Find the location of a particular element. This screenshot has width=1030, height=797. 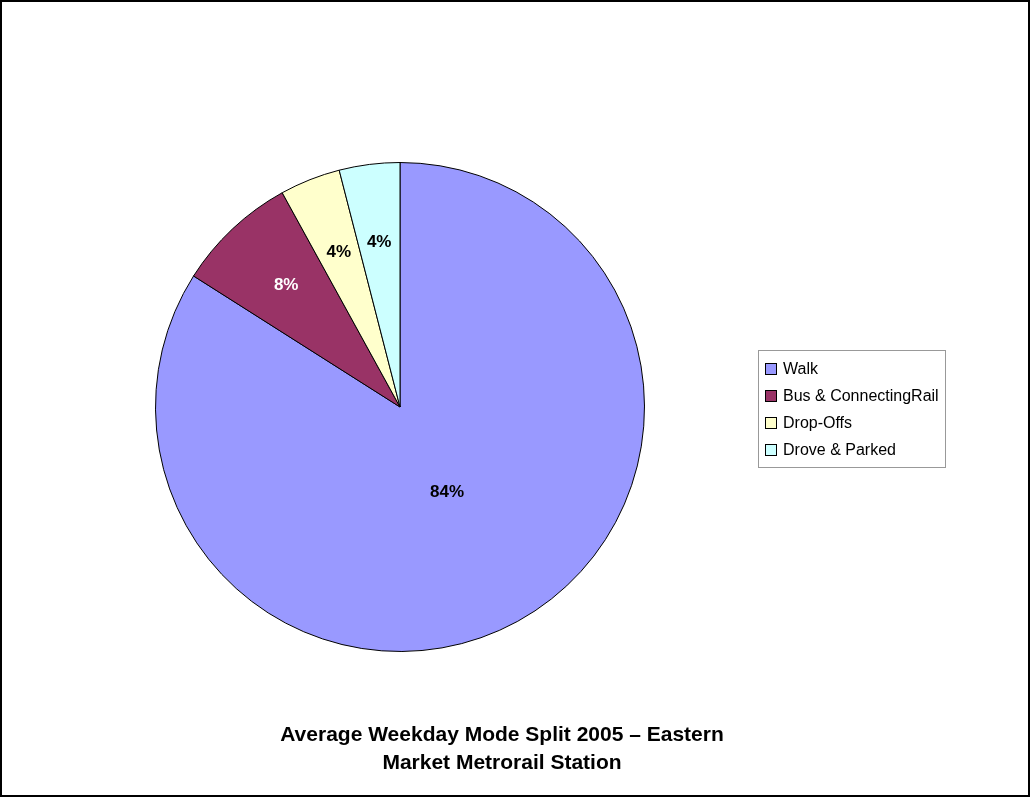

legend-label: Drove & Parked is located at coordinates (839, 449).